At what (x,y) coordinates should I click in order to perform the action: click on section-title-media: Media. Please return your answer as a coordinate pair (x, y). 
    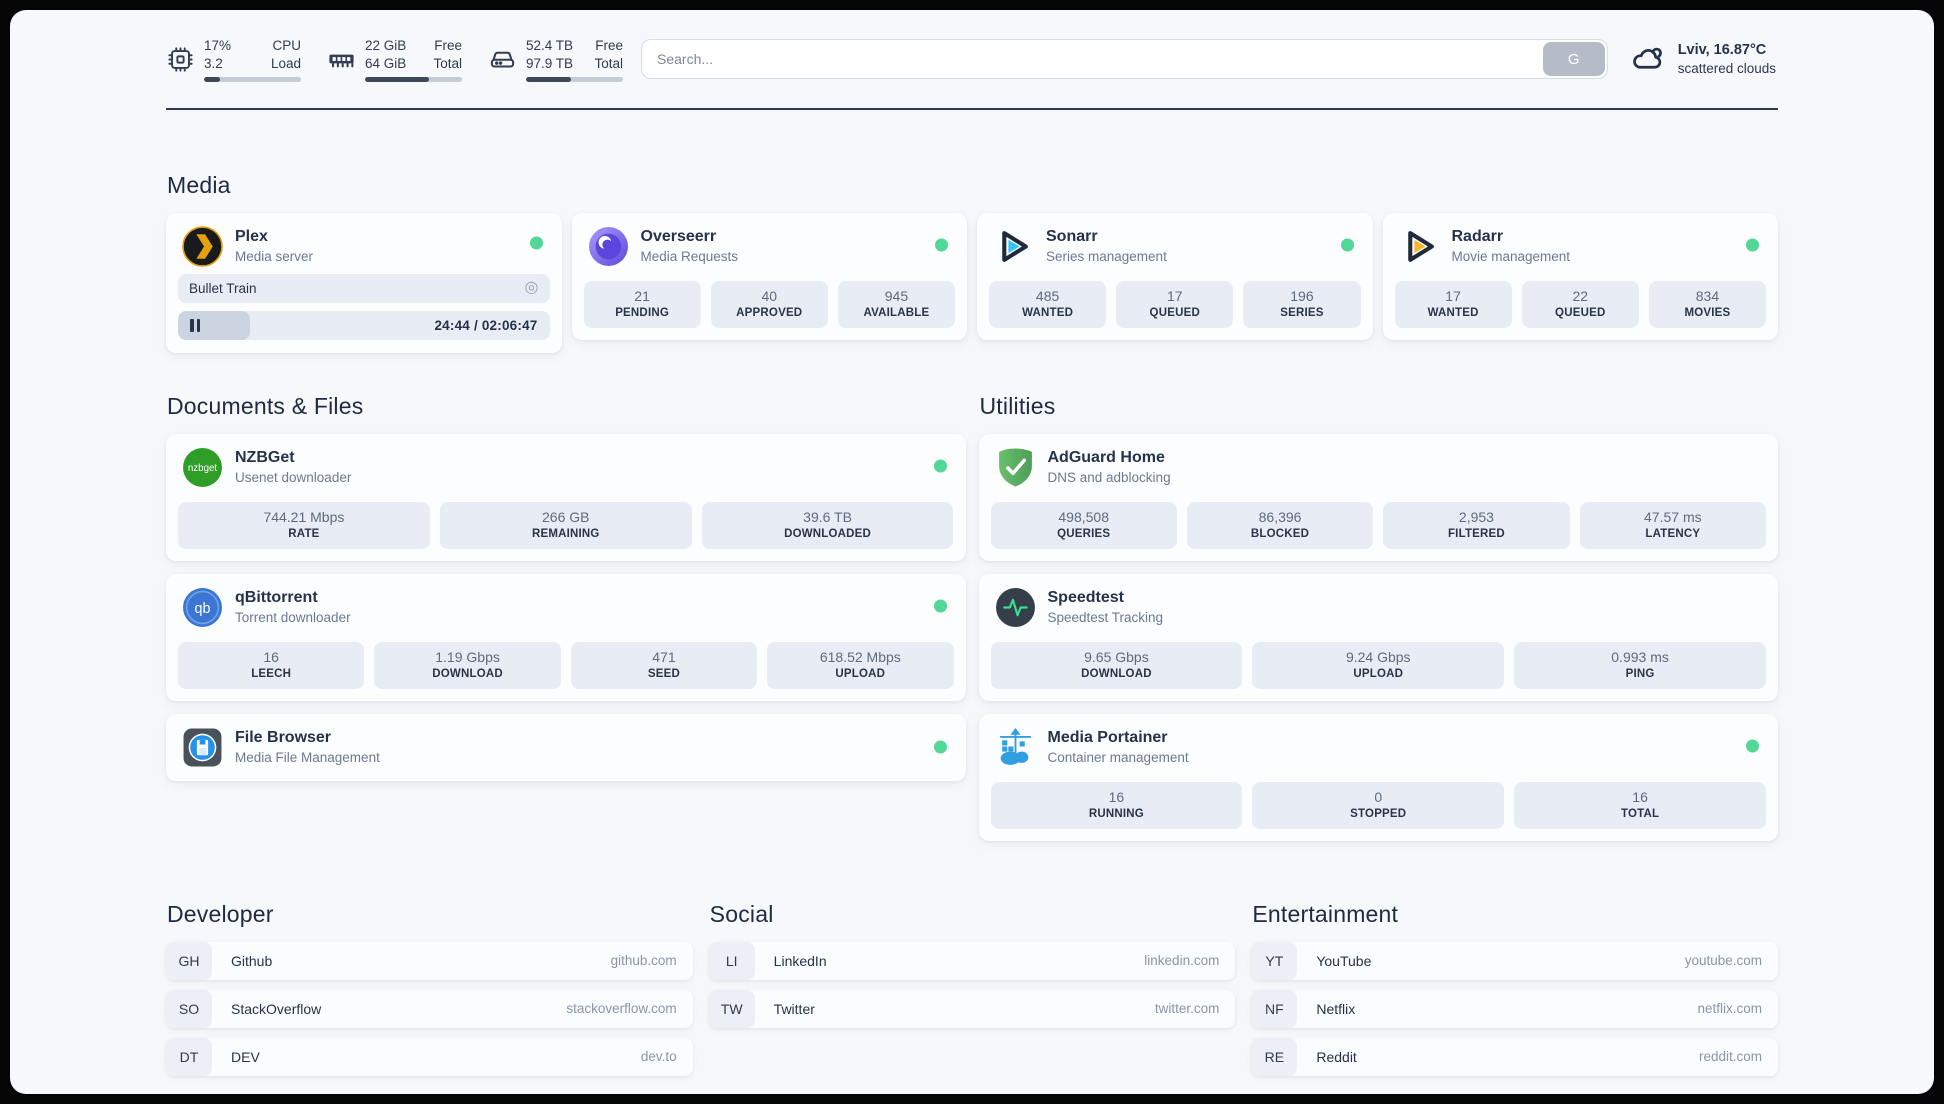
    Looking at the image, I should click on (199, 184).